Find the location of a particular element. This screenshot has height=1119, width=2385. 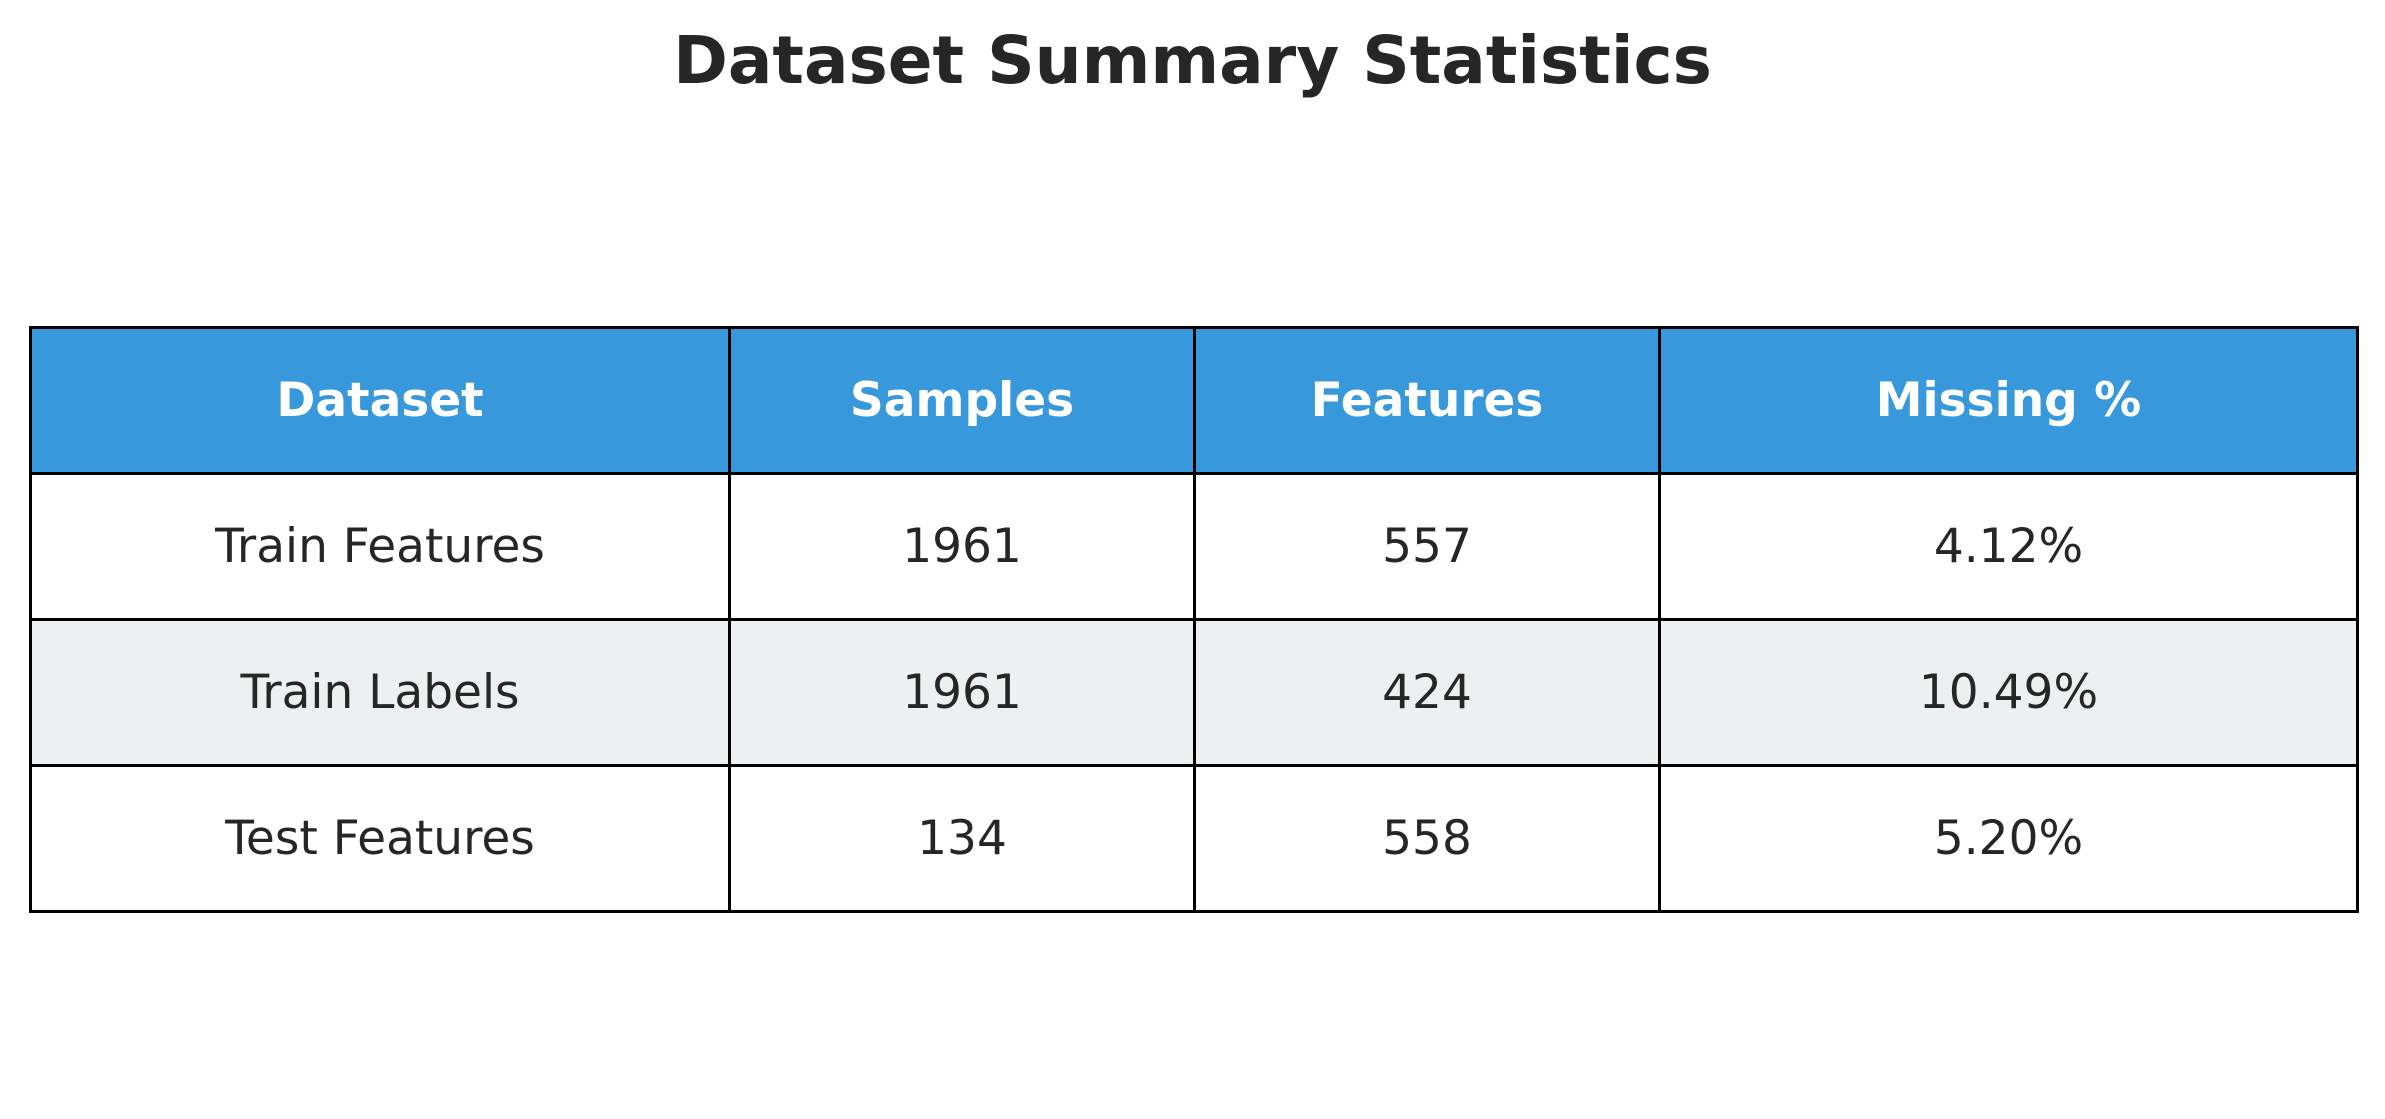

table-row: Train Features 1961 557 4.12% is located at coordinates (1194, 546).